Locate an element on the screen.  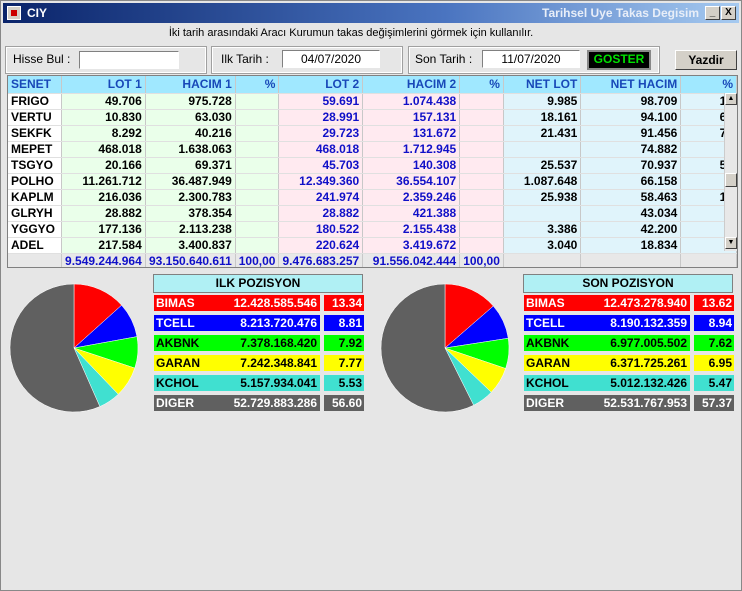
search-input is located at coordinates (129, 60).